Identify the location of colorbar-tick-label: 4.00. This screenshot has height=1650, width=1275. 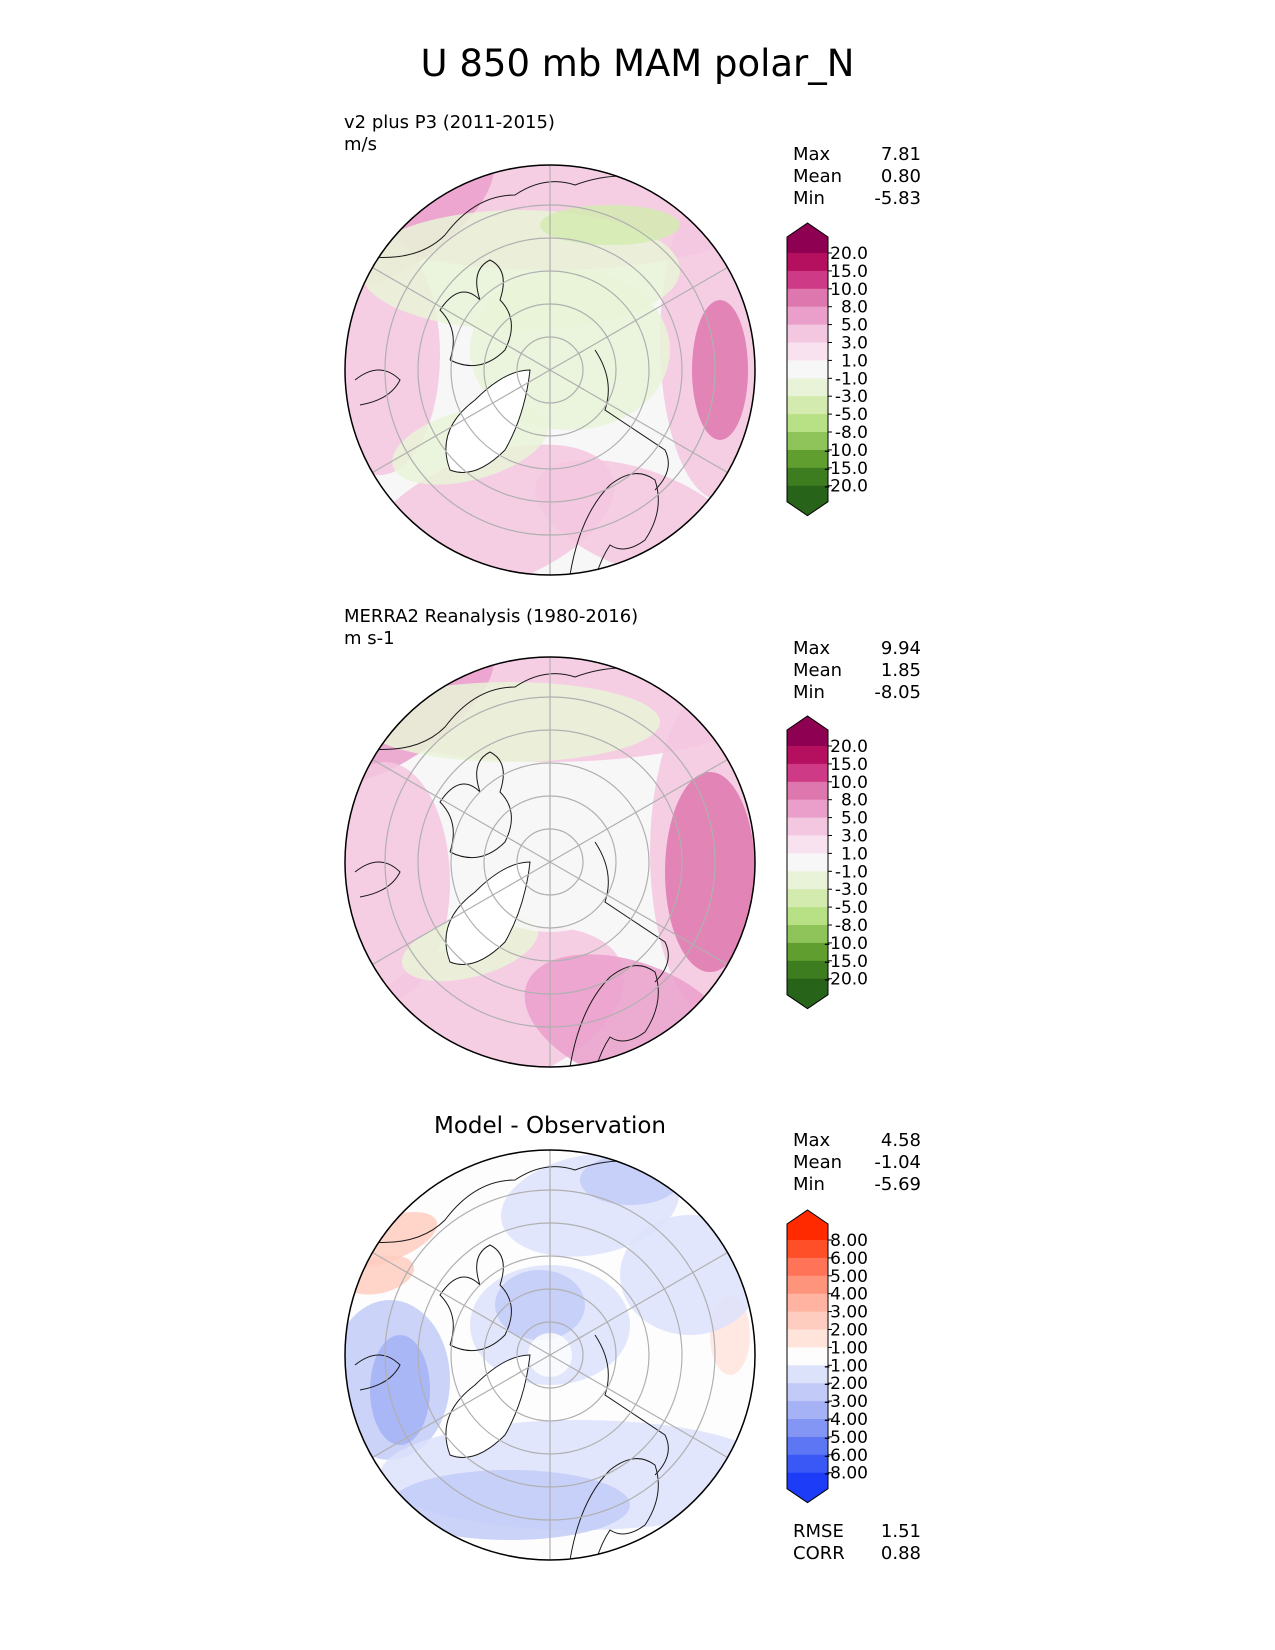
(849, 1295).